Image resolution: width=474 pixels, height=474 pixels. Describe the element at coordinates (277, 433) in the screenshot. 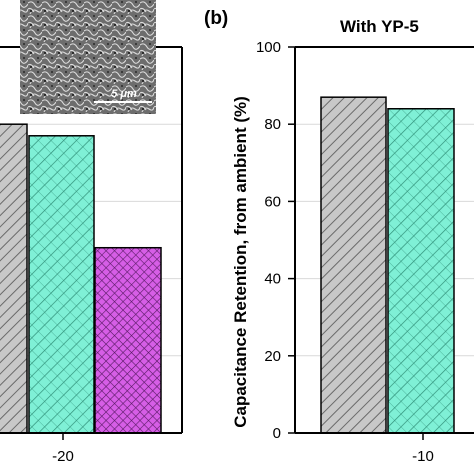

I see `panel-b-y-tick-label-0: 0` at that location.